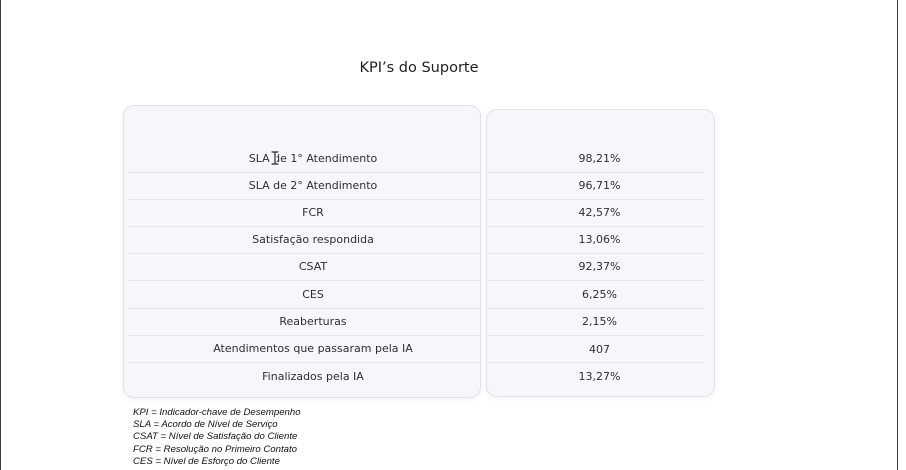 The width and height of the screenshot is (906, 470). Describe the element at coordinates (599, 158) in the screenshot. I see `kpi-value-sla-1: 98,21%` at that location.